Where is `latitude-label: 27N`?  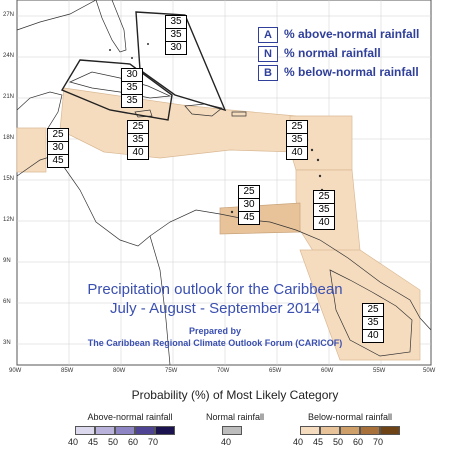 latitude-label: 27N is located at coordinates (9, 15).